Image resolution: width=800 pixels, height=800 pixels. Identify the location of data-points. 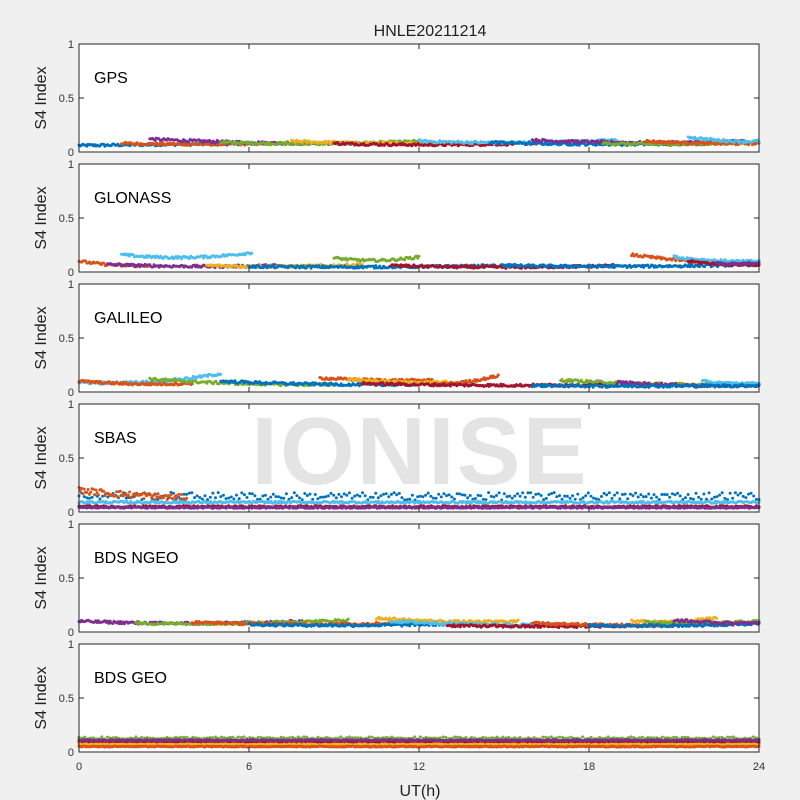
(419, 141).